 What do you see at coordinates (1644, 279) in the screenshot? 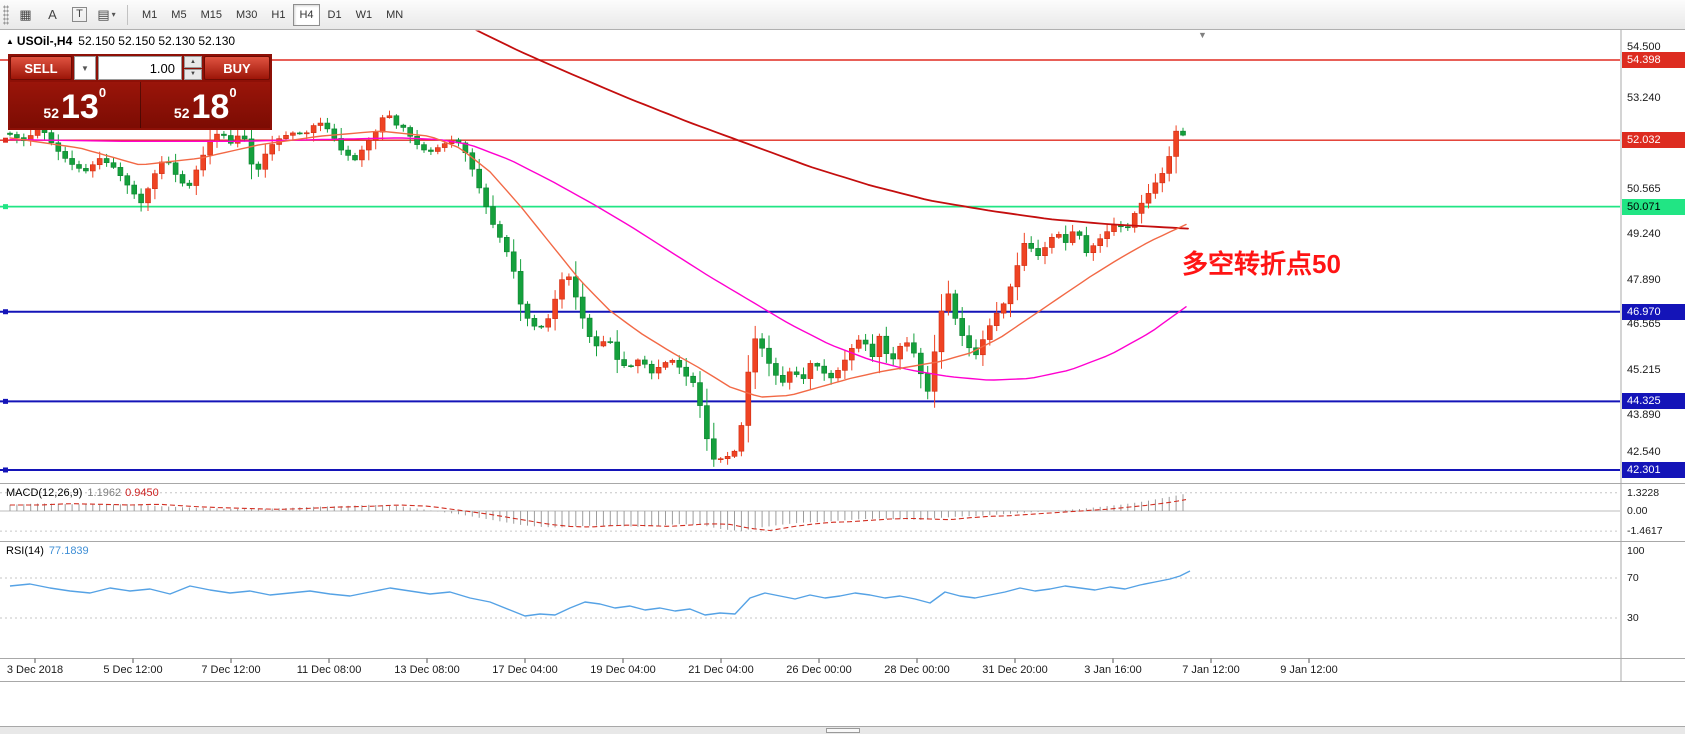
I see `price-tick-label: 47.890` at bounding box center [1644, 279].